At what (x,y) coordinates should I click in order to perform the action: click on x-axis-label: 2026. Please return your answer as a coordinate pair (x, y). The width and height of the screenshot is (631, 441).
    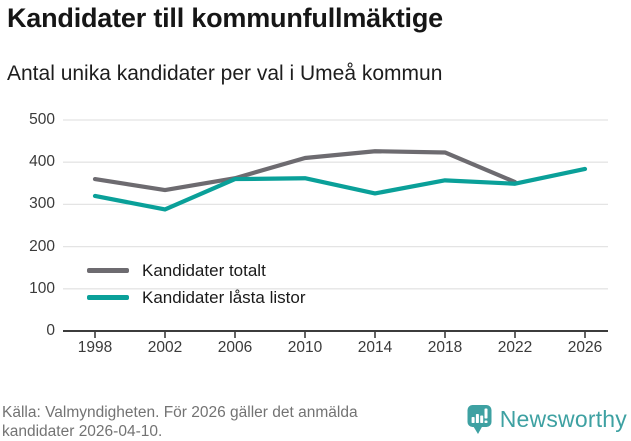
    Looking at the image, I should click on (585, 347).